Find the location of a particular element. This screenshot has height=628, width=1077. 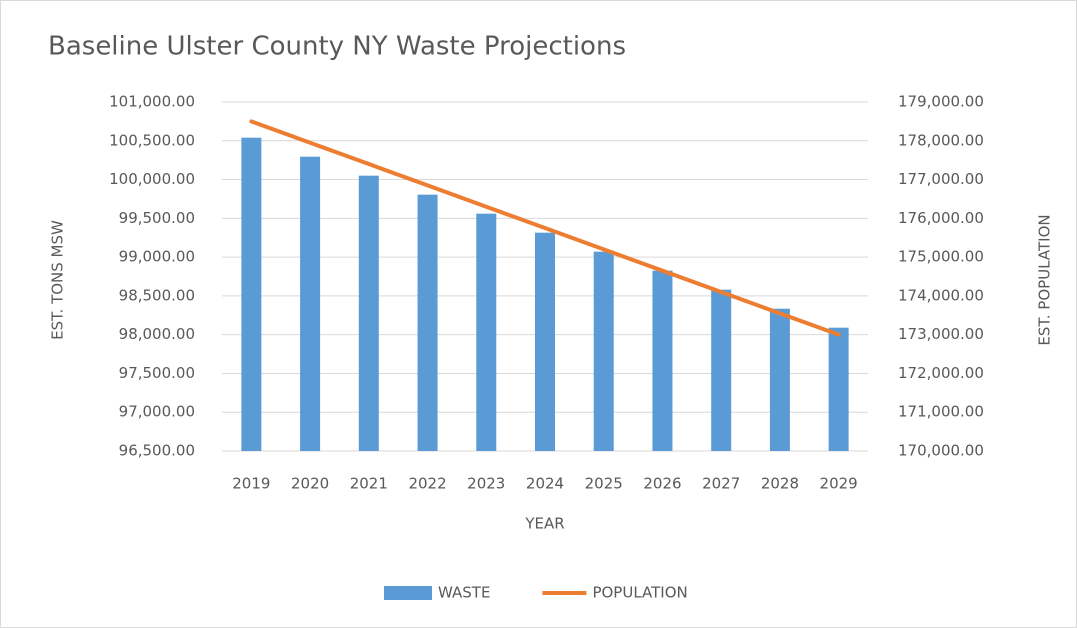

x-axis-label: YEAR is located at coordinates (544, 524).